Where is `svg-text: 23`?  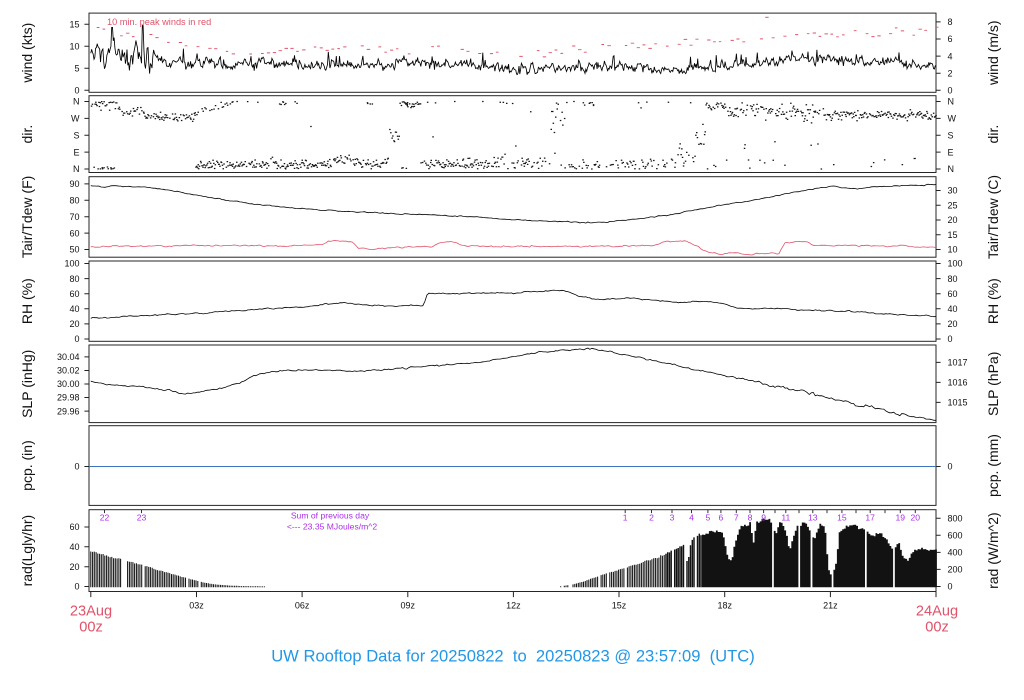
svg-text: 23 is located at coordinates (142, 517).